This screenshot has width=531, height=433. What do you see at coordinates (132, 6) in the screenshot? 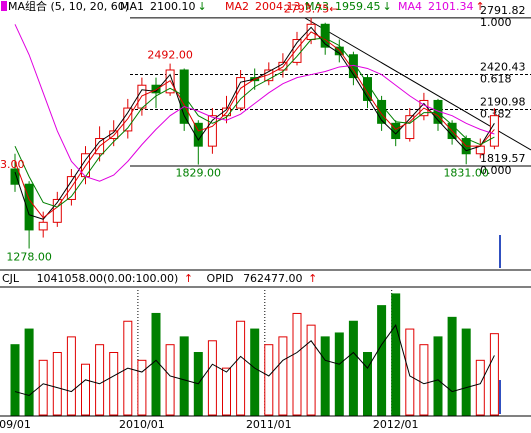
I see `legend-name: MA1` at bounding box center [132, 6].